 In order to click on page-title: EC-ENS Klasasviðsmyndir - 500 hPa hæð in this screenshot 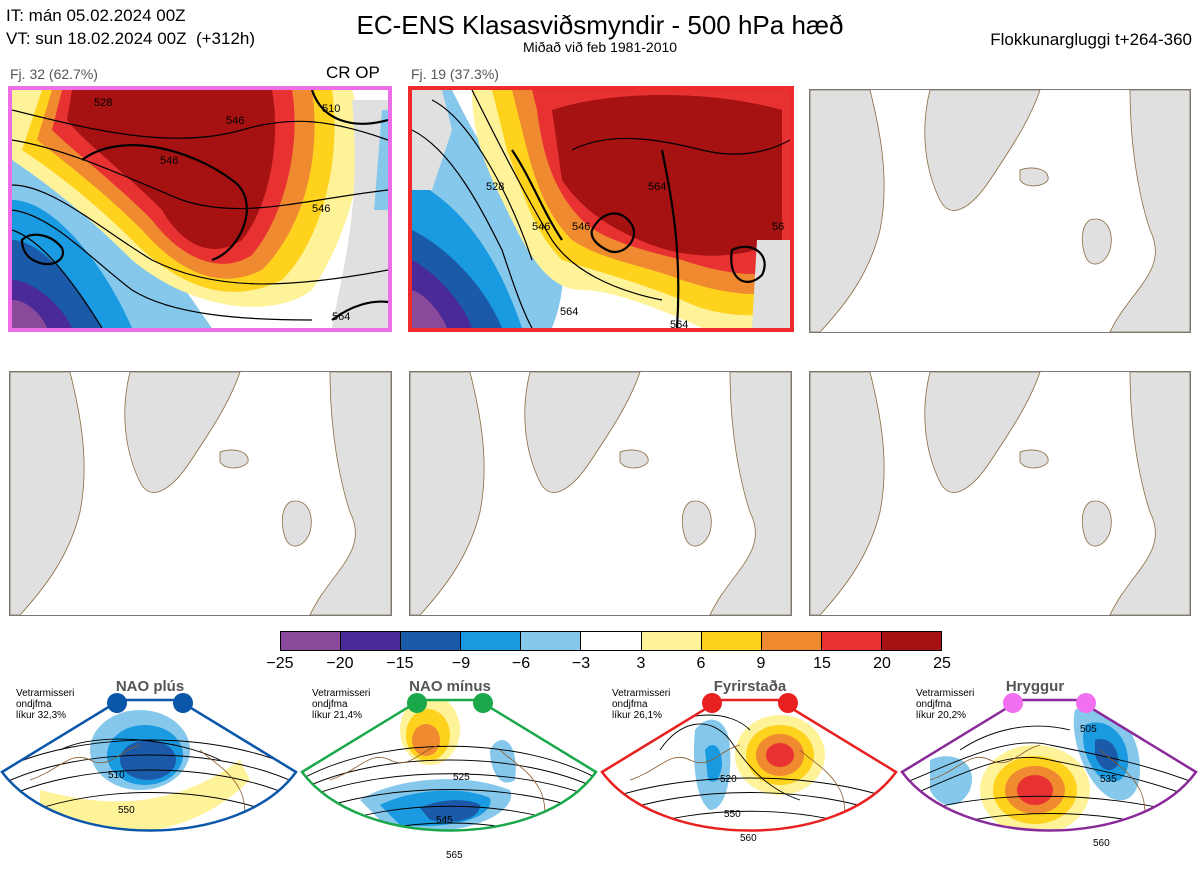, I will do `click(600, 25)`.